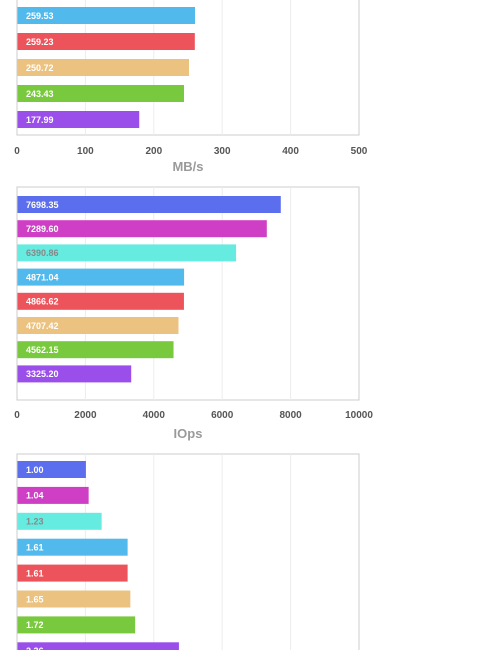  I want to click on x-tick-label: 200, so click(153, 151).